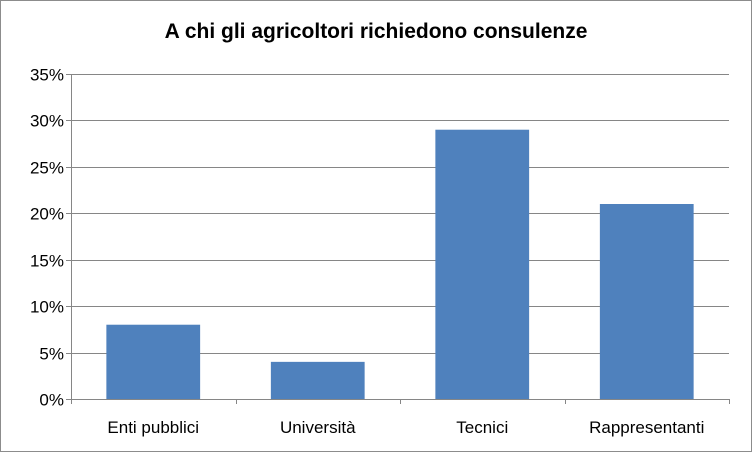 This screenshot has height=452, width=752. I want to click on x-tick-label: Rappresentanti, so click(646, 427).